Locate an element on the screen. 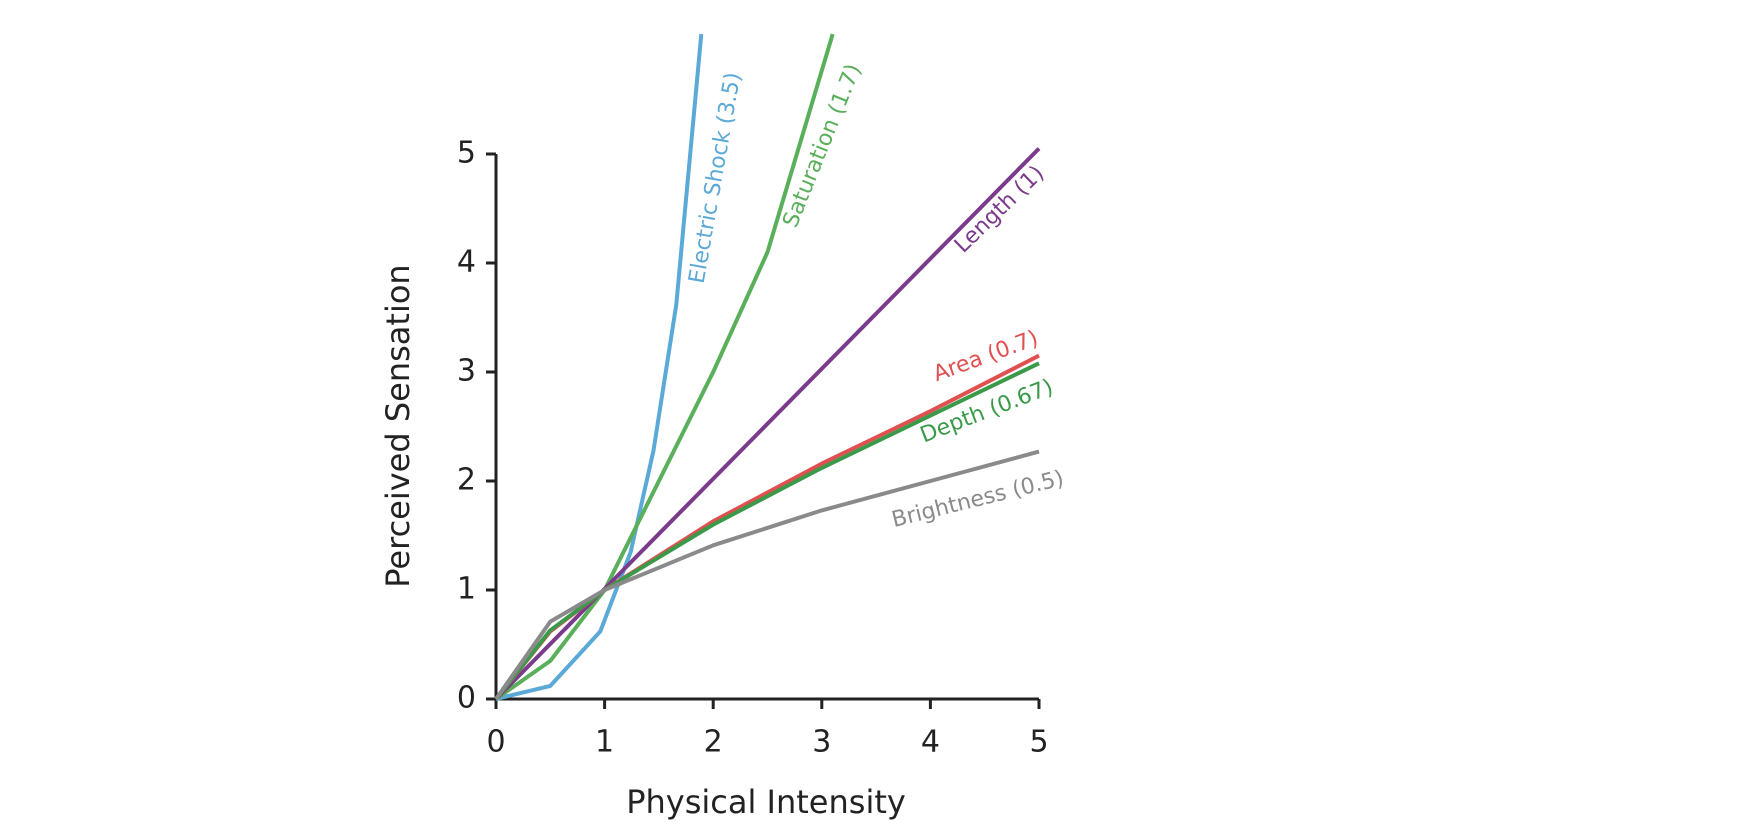 The height and width of the screenshot is (840, 1758). y-tick-label: 2 is located at coordinates (466, 480).